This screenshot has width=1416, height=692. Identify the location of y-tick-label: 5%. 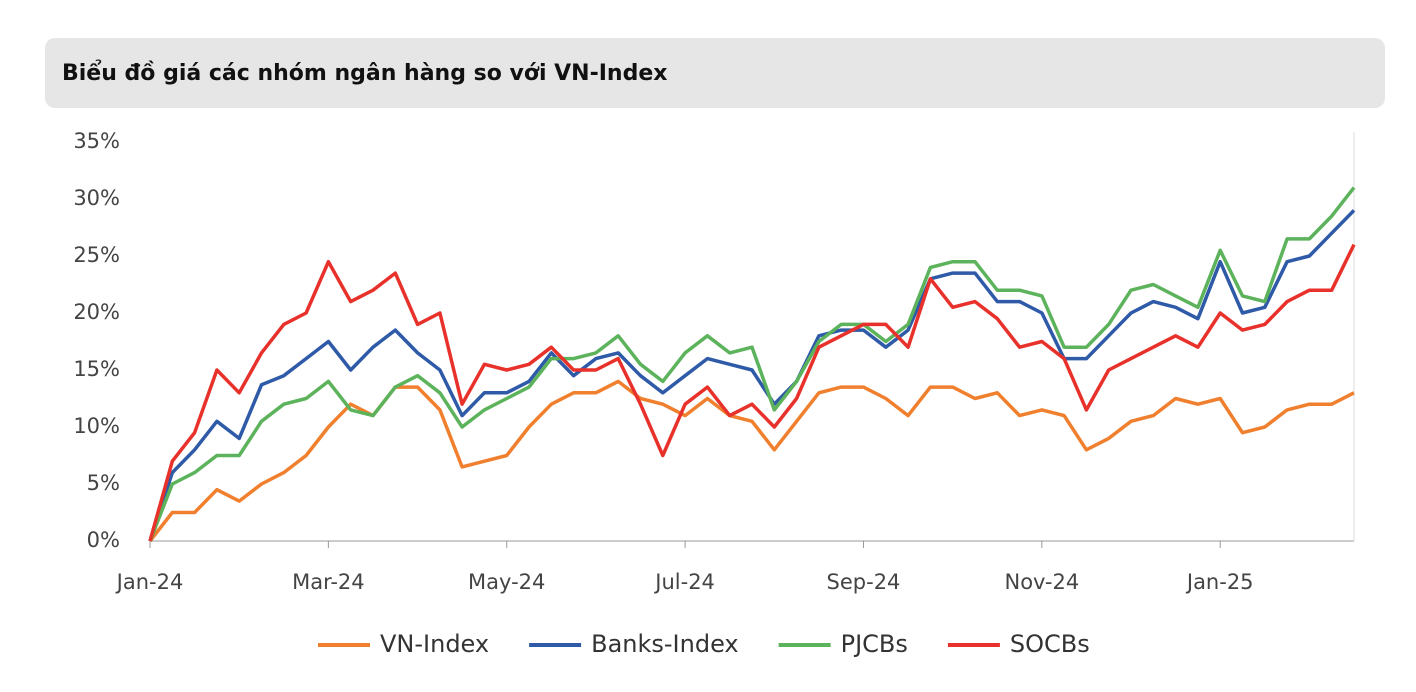
(103, 483).